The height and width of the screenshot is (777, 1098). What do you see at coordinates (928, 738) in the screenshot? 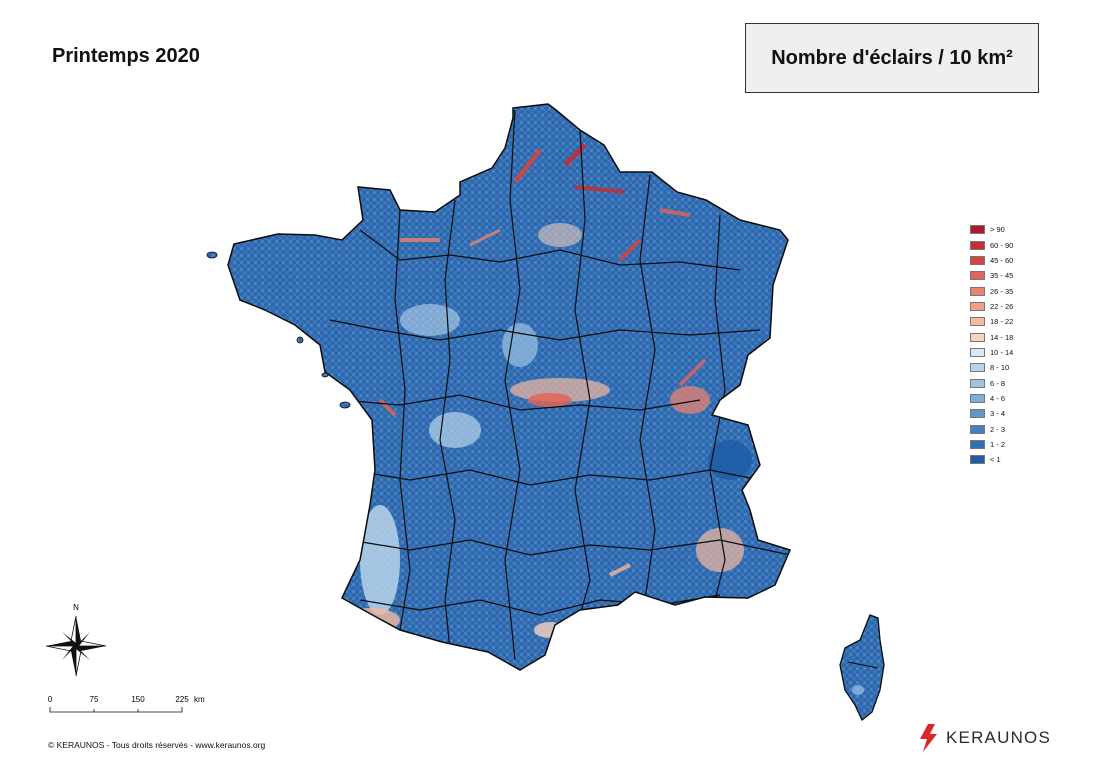
I see `lightning-bolt-icon` at bounding box center [928, 738].